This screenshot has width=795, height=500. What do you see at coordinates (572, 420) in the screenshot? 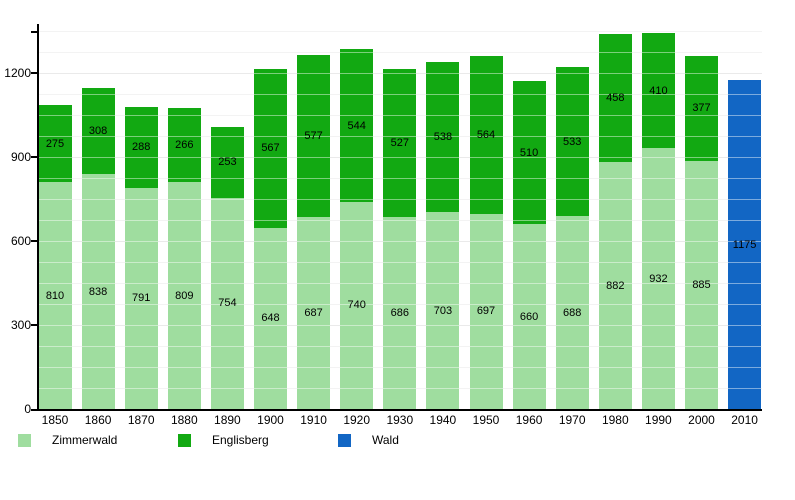
I see `x-tick-label: 1970` at bounding box center [572, 420].